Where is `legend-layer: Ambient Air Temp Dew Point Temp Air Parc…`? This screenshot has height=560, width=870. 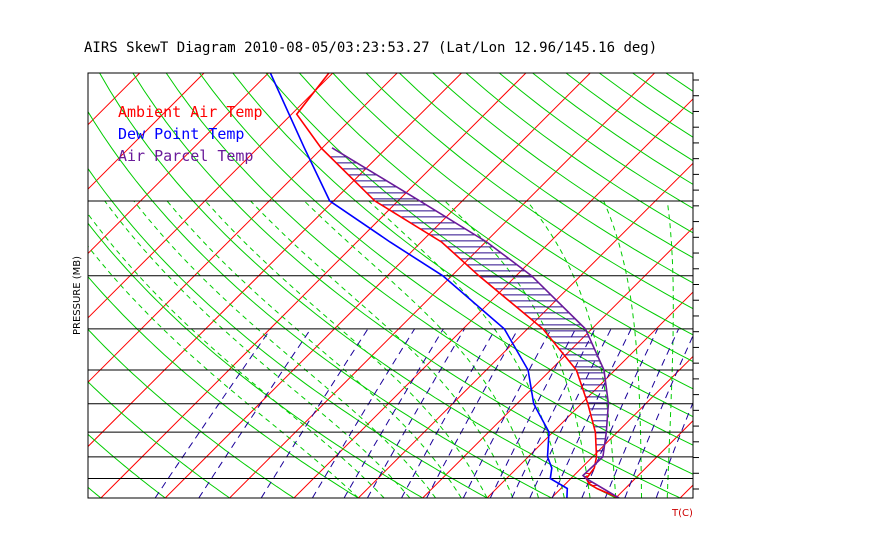 legend-layer: Ambient Air Temp Dew Point Temp Air Parc… is located at coordinates (190, 134).